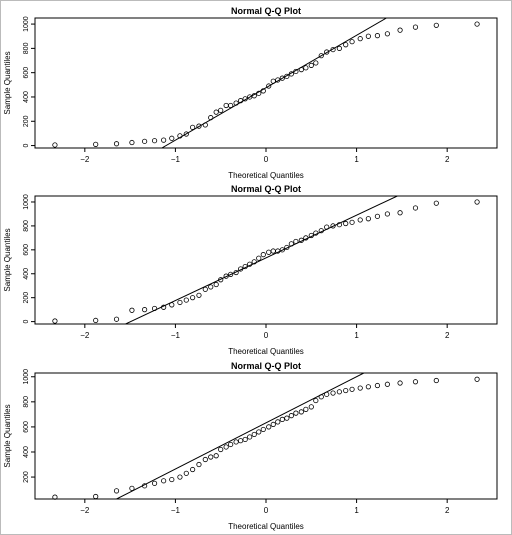  What do you see at coordinates (447, 335) in the screenshot?
I see `x-tick-label: 2` at bounding box center [447, 335].